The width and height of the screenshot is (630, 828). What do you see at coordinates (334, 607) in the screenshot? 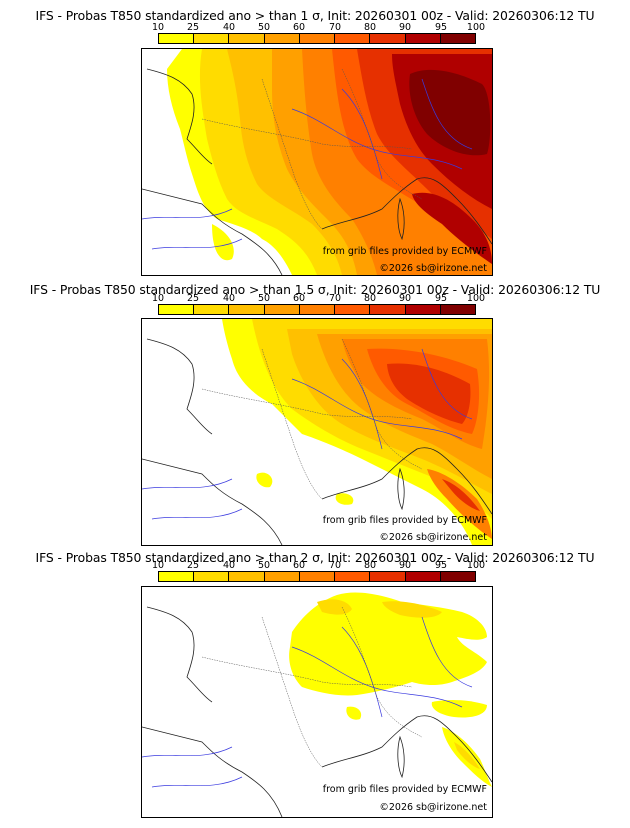
I see `prob-25-area` at bounding box center [334, 607].